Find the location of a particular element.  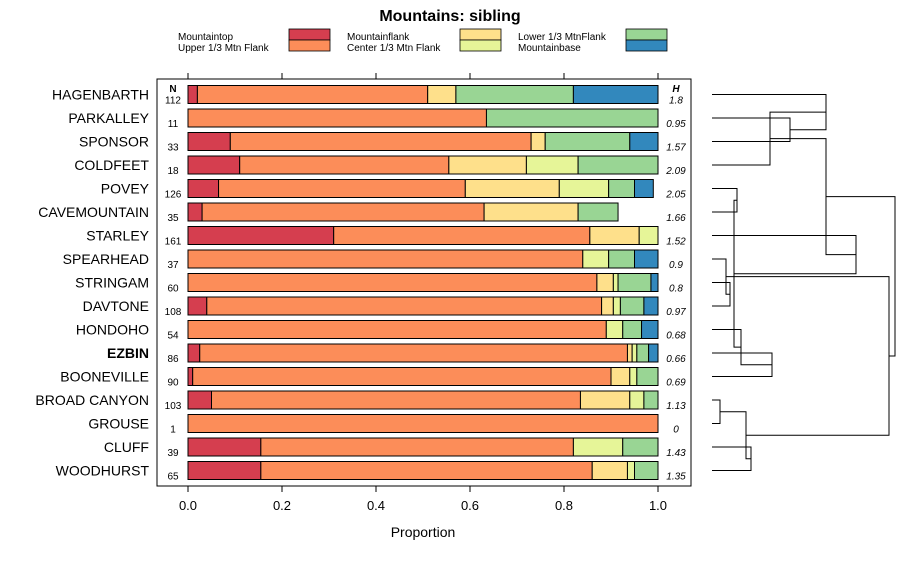

legend-item-mountainbase: Mountainbase is located at coordinates (593, 46).